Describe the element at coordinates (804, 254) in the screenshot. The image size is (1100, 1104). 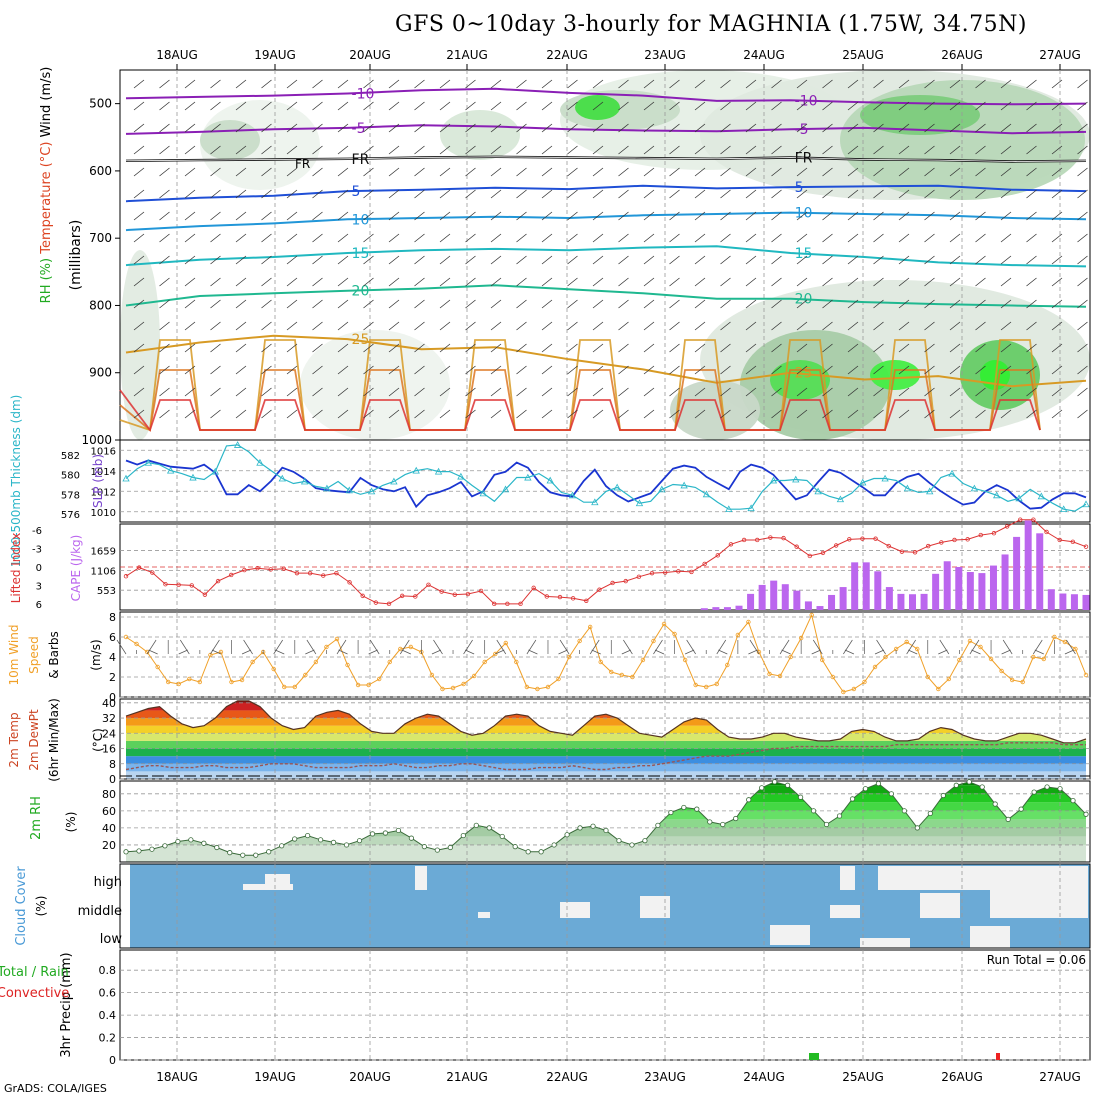
I see `isotherm-label: 15` at that location.